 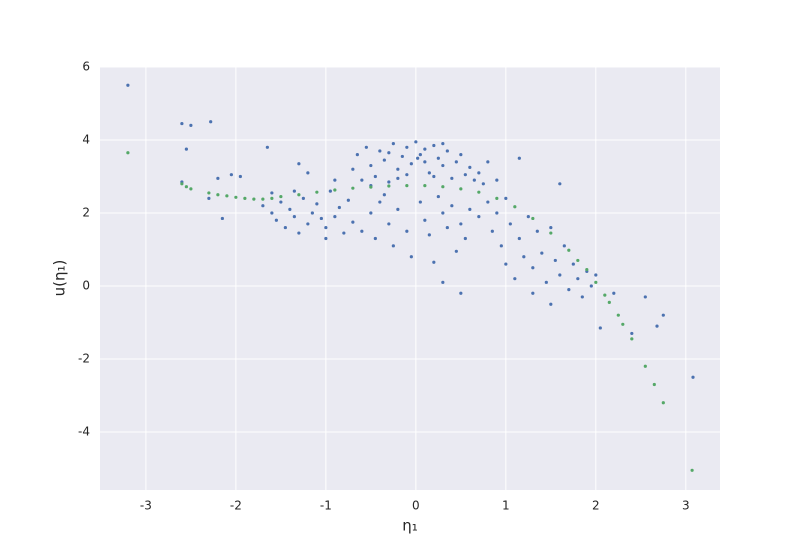 What do you see at coordinates (84, 431) in the screenshot?
I see `y-tick-label: -4` at bounding box center [84, 431].